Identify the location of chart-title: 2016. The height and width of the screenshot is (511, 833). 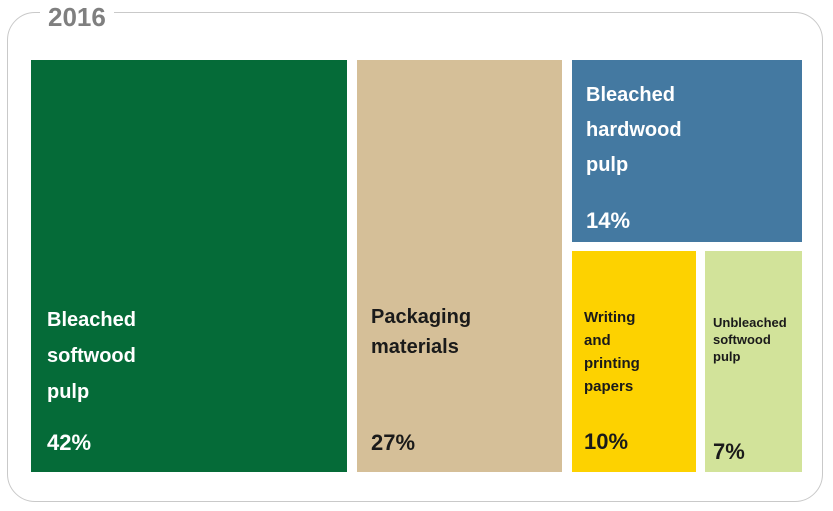
(77, 17).